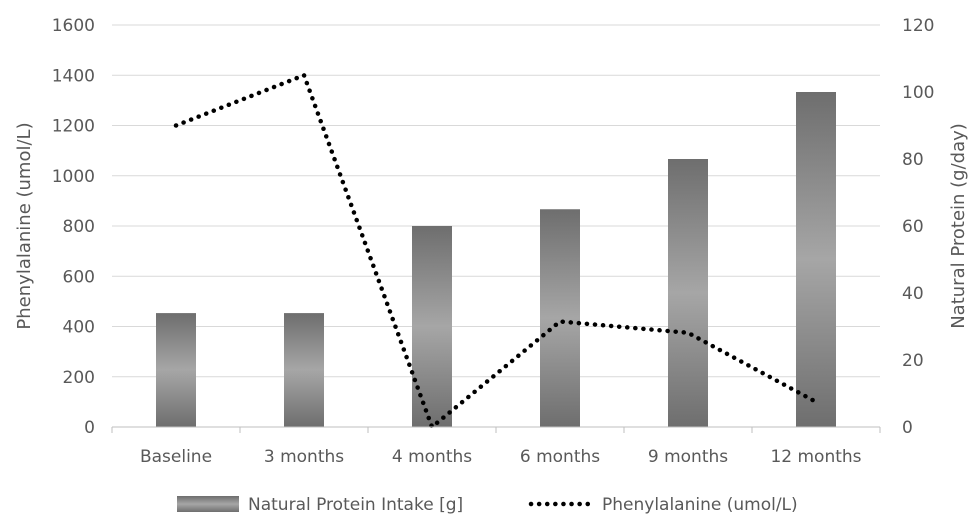 The width and height of the screenshot is (973, 516). What do you see at coordinates (907, 428) in the screenshot?
I see `y-tick-label-right: 0` at bounding box center [907, 428].